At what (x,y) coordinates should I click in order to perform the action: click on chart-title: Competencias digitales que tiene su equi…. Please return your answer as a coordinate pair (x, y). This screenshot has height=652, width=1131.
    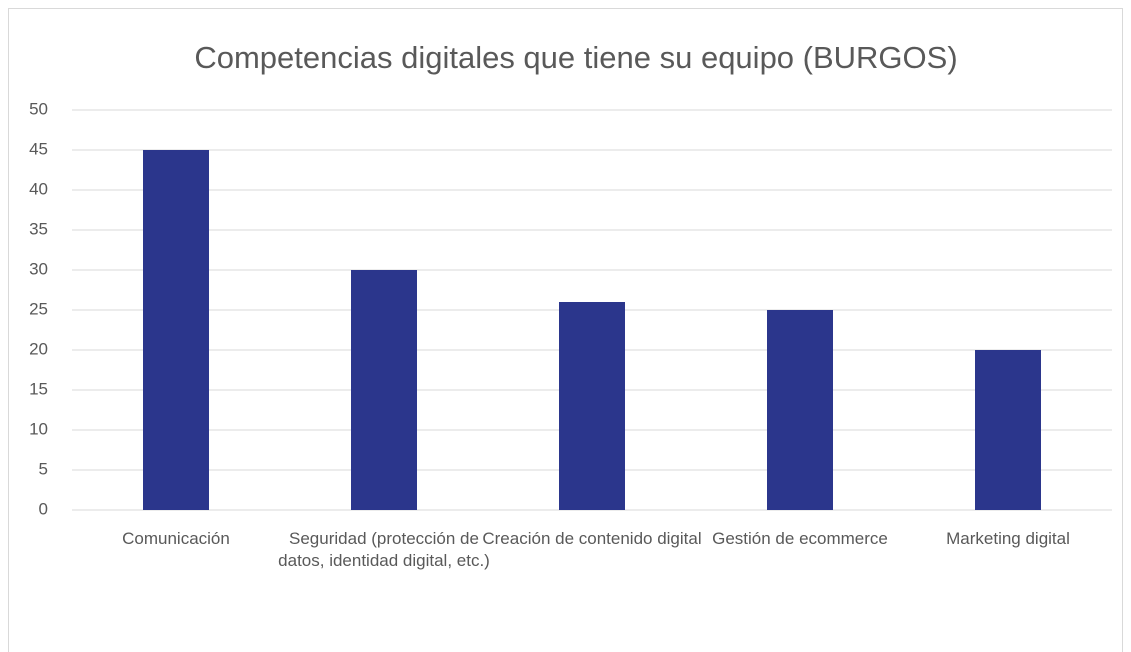
    Looking at the image, I should click on (575, 57).